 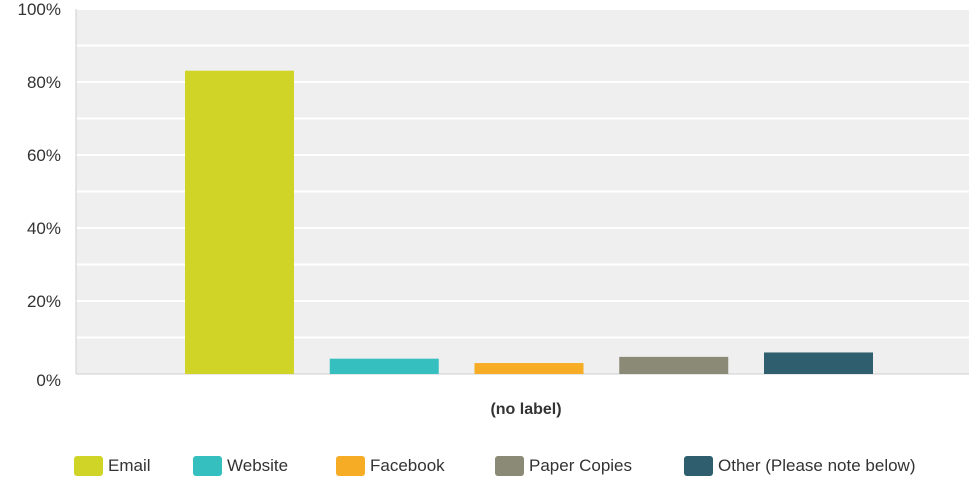 I want to click on legend-item: Website, so click(x=240, y=466).